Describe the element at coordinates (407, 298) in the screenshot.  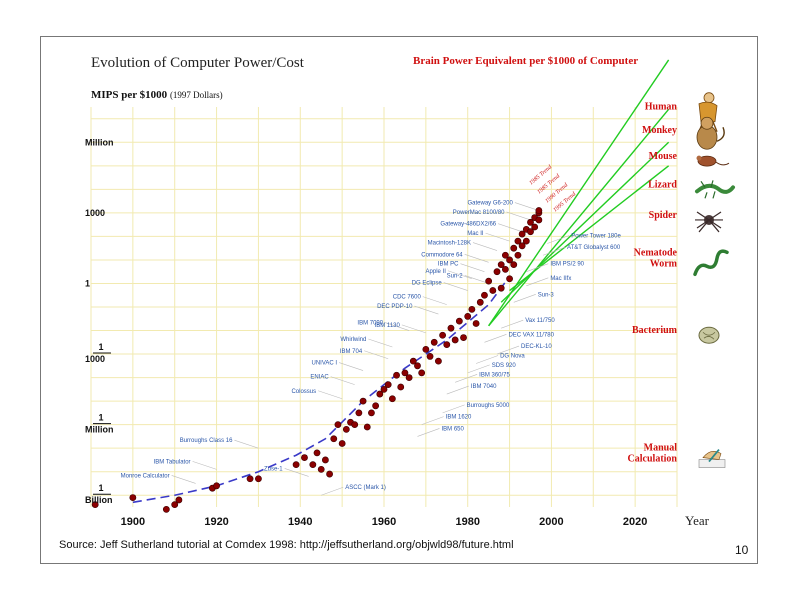
I see `machine-label: CDC 7600` at that location.